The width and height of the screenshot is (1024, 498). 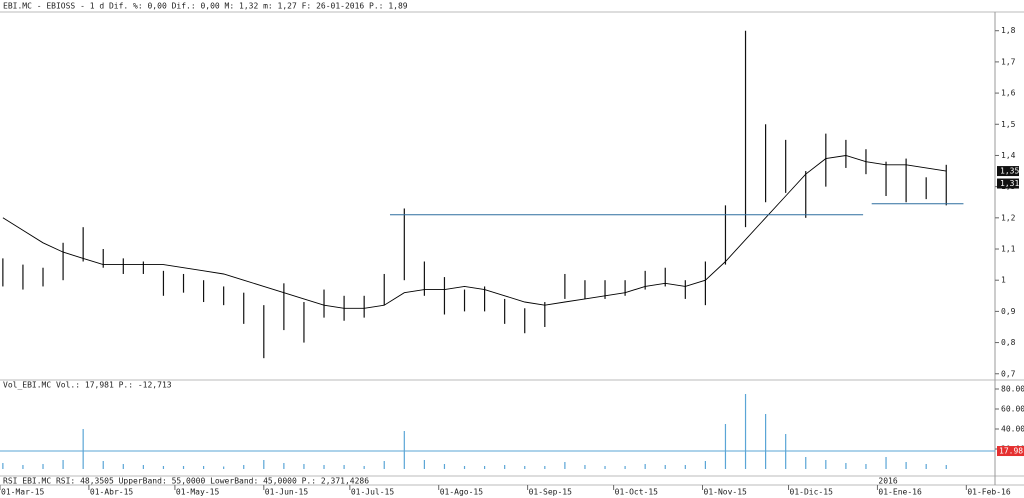 I want to click on x-tick-label: 01-Mar-15, so click(x=23, y=492).